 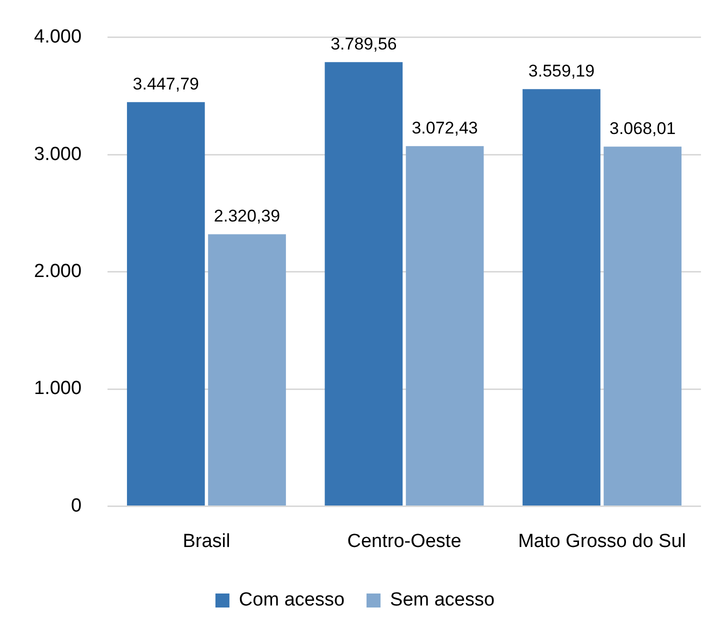 What do you see at coordinates (58, 389) in the screenshot?
I see `y-tick-label: 1.000` at bounding box center [58, 389].